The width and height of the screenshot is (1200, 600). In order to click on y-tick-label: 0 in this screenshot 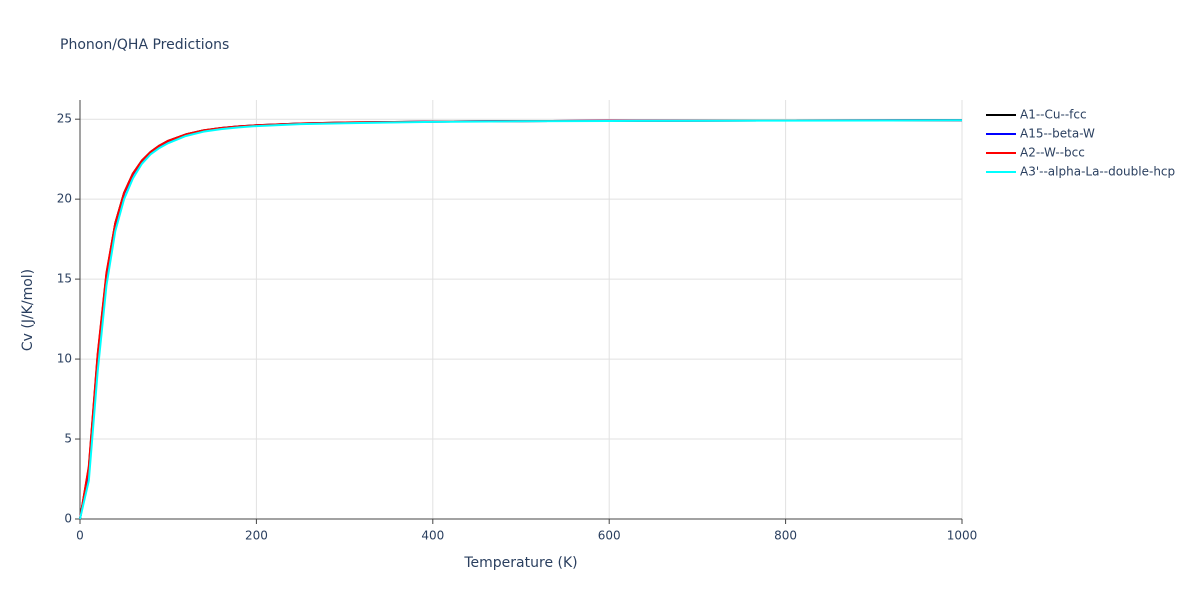, I will do `click(68, 519)`.